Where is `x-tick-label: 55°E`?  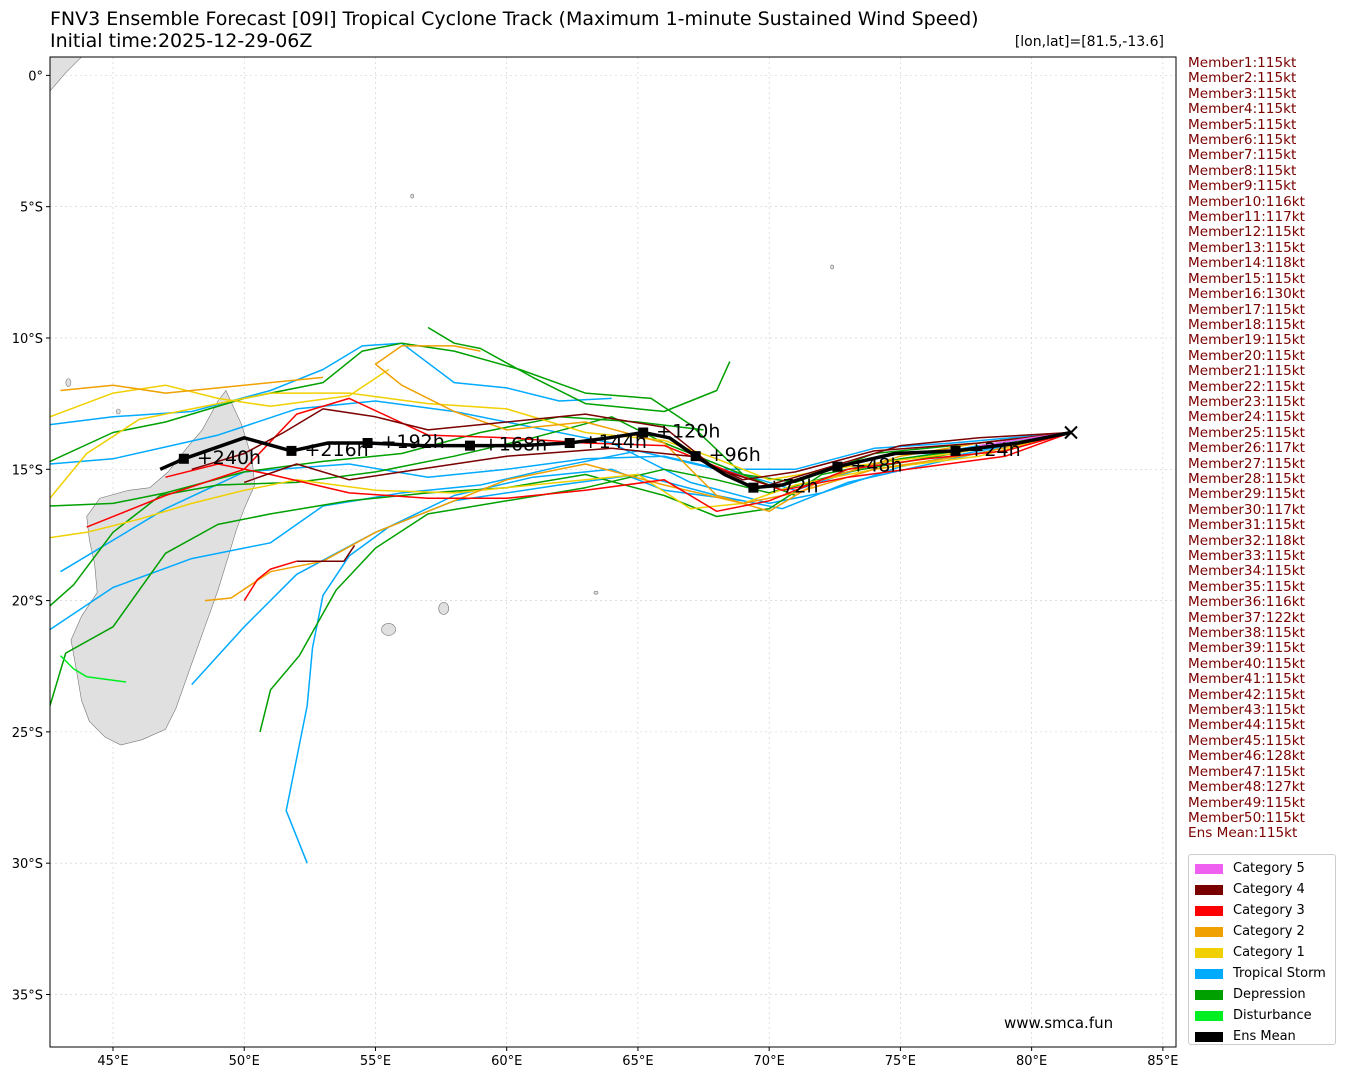
x-tick-label: 55°E is located at coordinates (375, 1061).